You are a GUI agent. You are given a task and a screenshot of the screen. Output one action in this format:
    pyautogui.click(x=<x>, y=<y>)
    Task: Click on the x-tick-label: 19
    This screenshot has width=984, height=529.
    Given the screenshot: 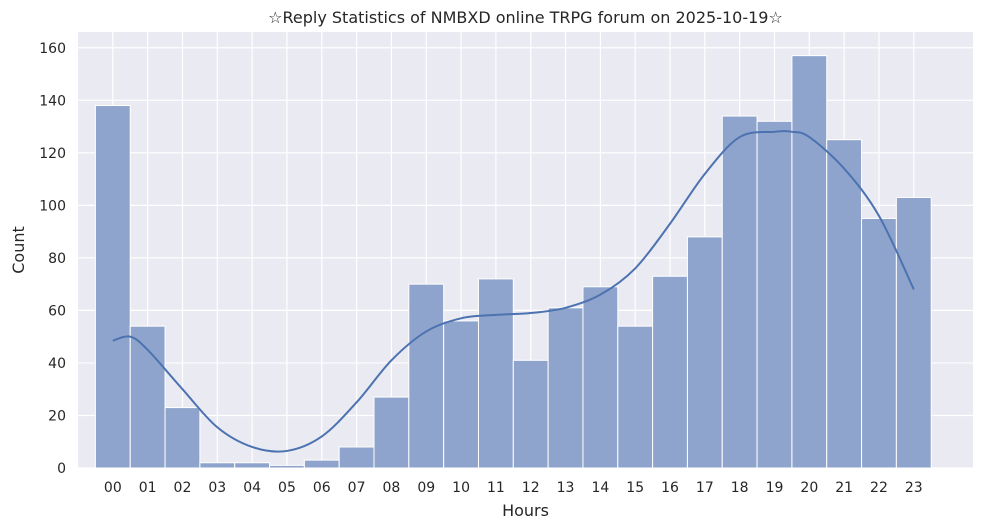 What is the action you would take?
    pyautogui.click(x=775, y=488)
    